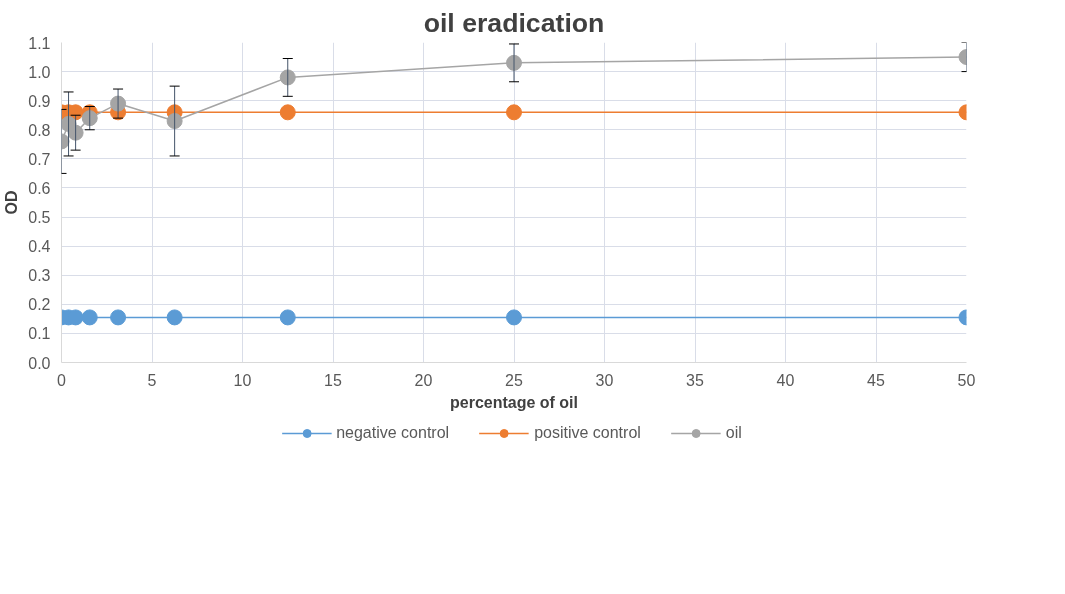 This screenshot has height=594, width=1065. What do you see at coordinates (876, 380) in the screenshot?
I see `x-tick-label: 45` at bounding box center [876, 380].